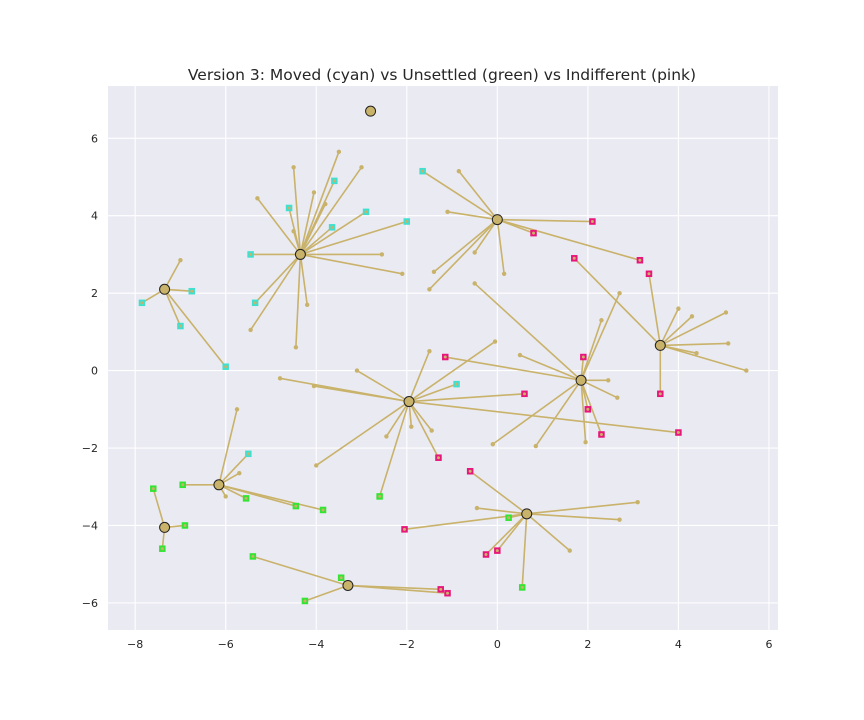  What do you see at coordinates (90, 603) in the screenshot?
I see `y-tick-label: −6` at bounding box center [90, 603].